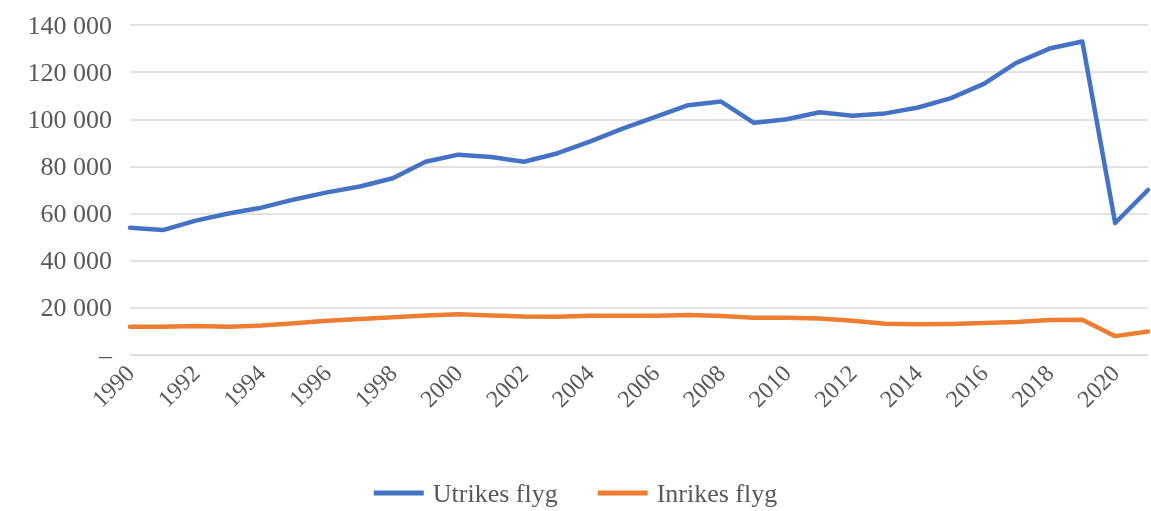  I want to click on y-tick-label: –, so click(105, 355).